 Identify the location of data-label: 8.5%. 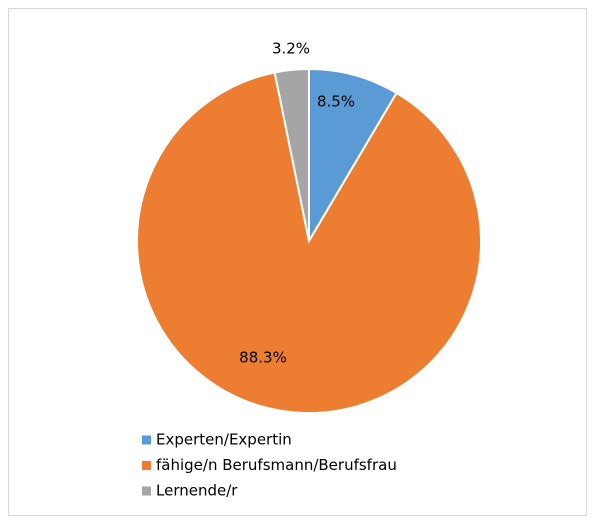
(336, 102).